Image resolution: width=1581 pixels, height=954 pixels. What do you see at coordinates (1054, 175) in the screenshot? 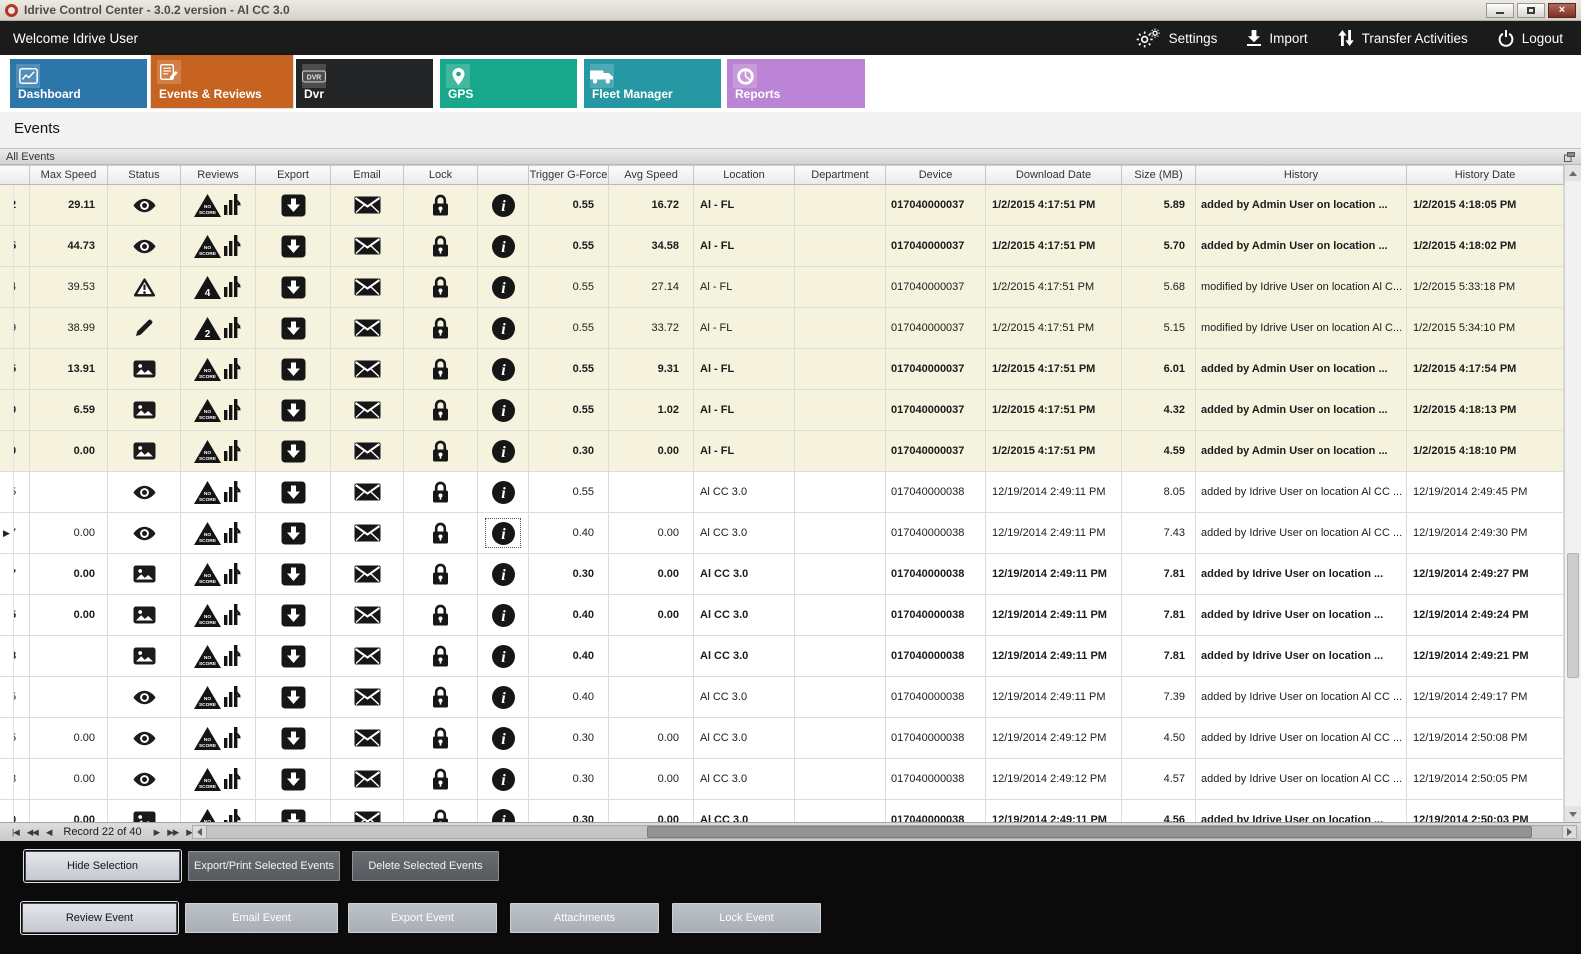
I see `column-header-dl: Download Date` at bounding box center [1054, 175].